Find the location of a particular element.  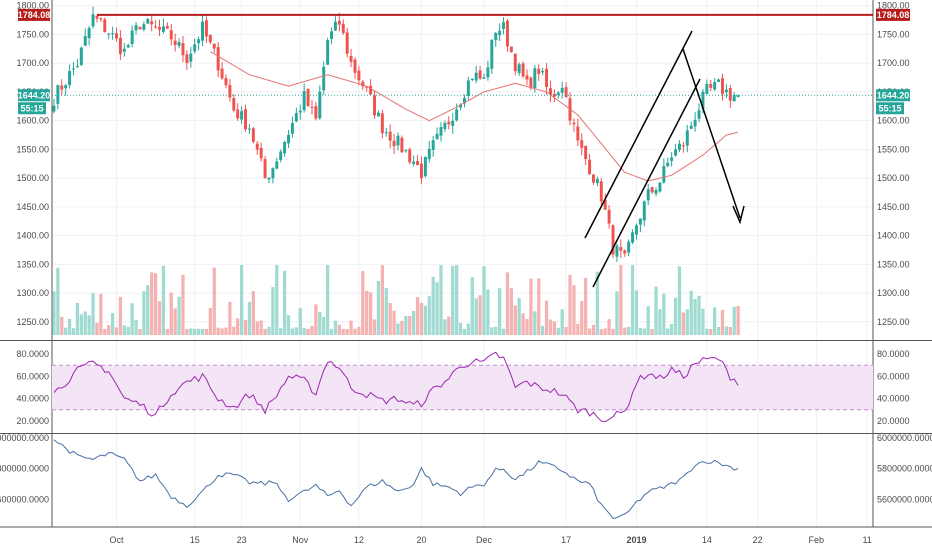

obv-tick-right: 6000000.0000 is located at coordinates (904, 438).